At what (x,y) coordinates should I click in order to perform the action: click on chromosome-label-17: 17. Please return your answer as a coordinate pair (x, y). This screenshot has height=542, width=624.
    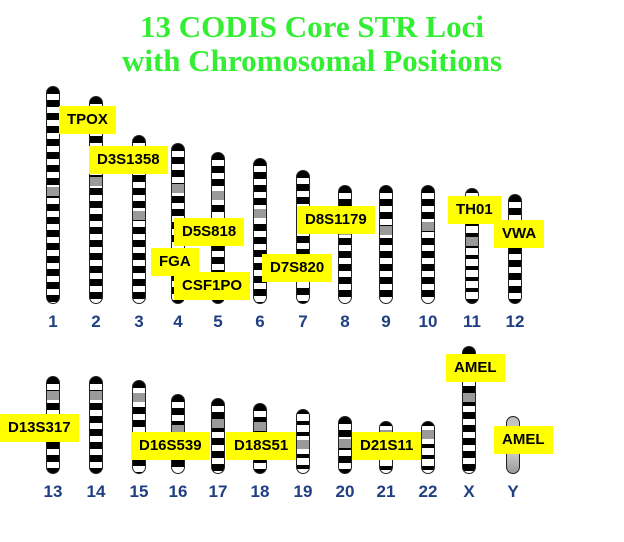
    Looking at the image, I should click on (218, 491).